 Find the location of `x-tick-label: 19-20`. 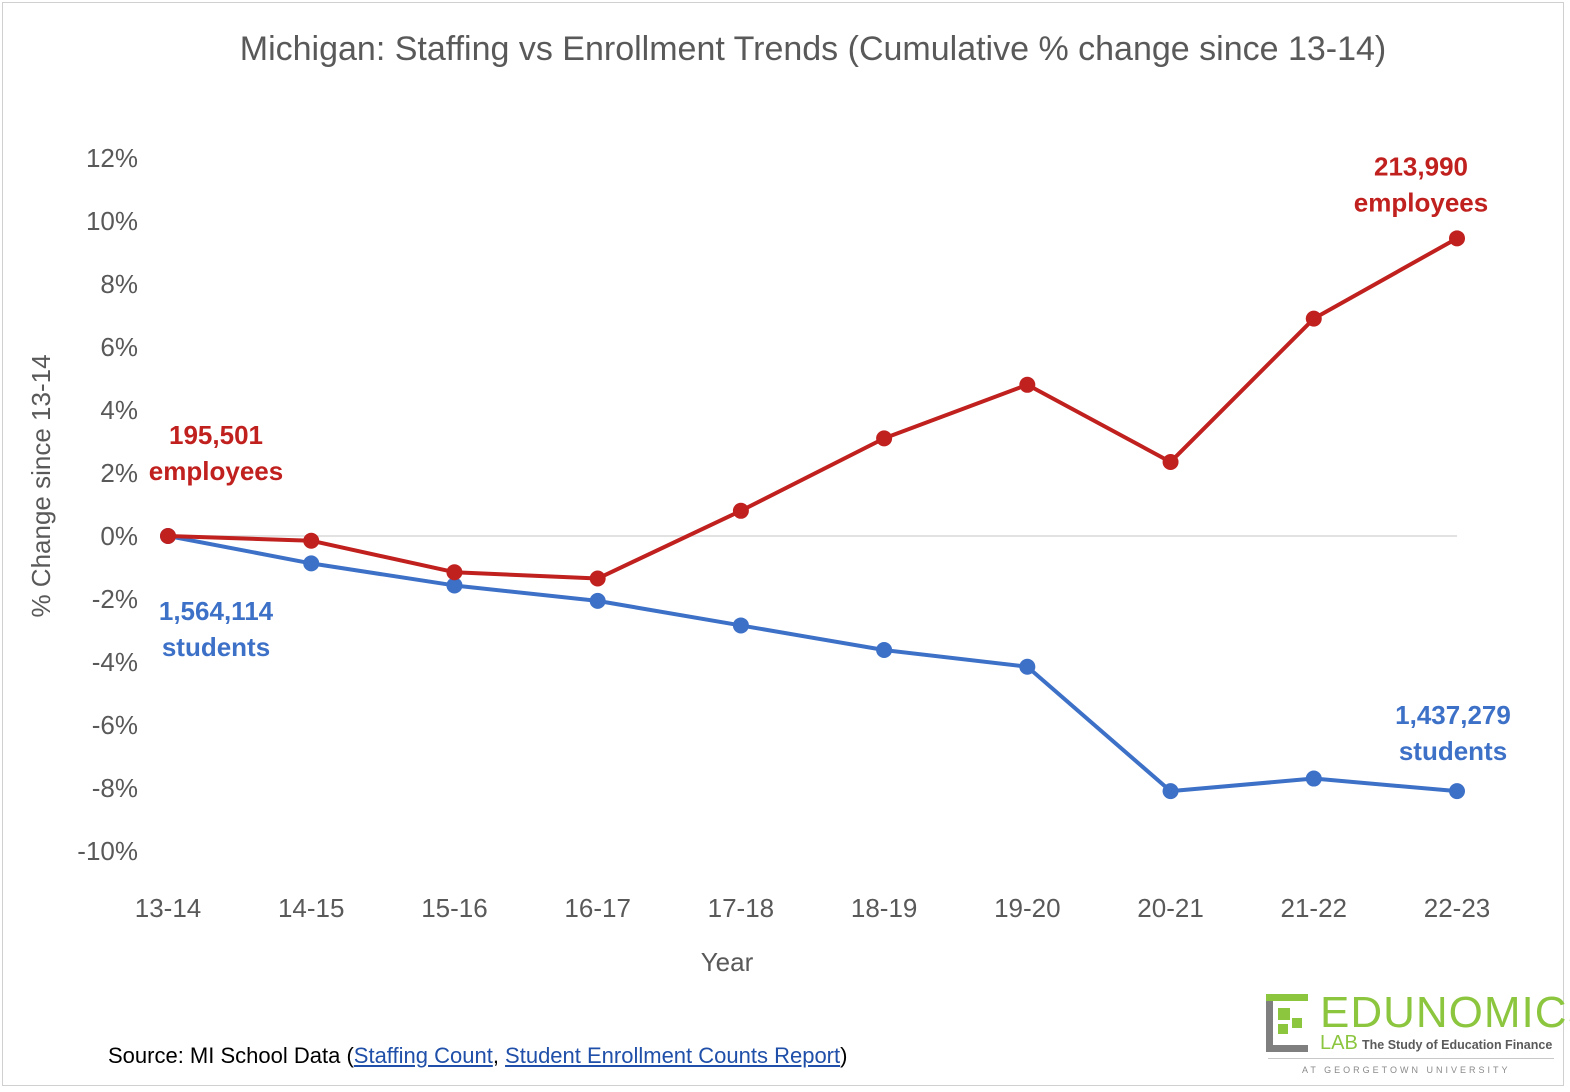

x-tick-label: 19-20 is located at coordinates (1027, 908).